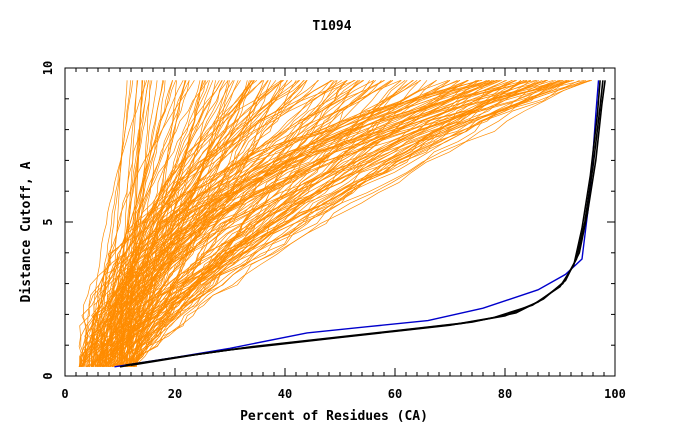 This screenshot has height=444, width=680. What do you see at coordinates (26, 231) in the screenshot?
I see `y-axis-label: Distance Cutoff, A` at bounding box center [26, 231].